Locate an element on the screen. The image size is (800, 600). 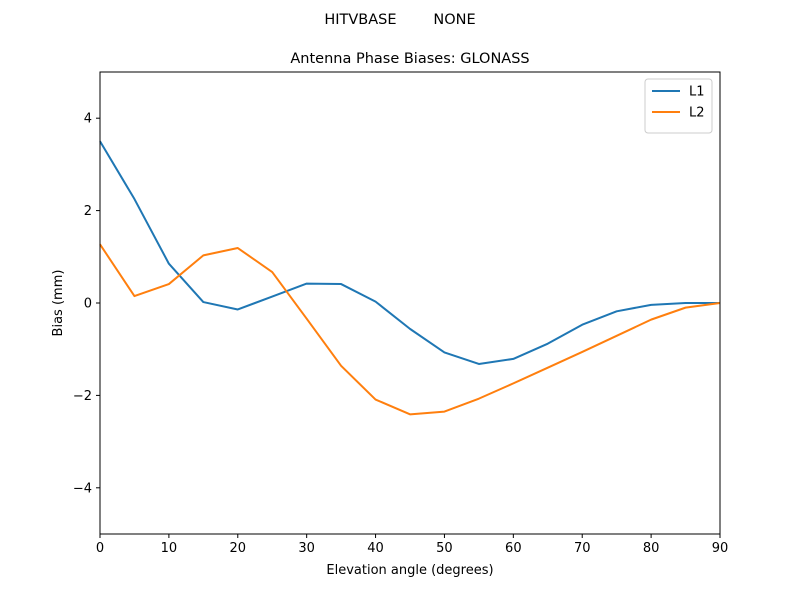
x-tick-label: 70 is located at coordinates (582, 548).